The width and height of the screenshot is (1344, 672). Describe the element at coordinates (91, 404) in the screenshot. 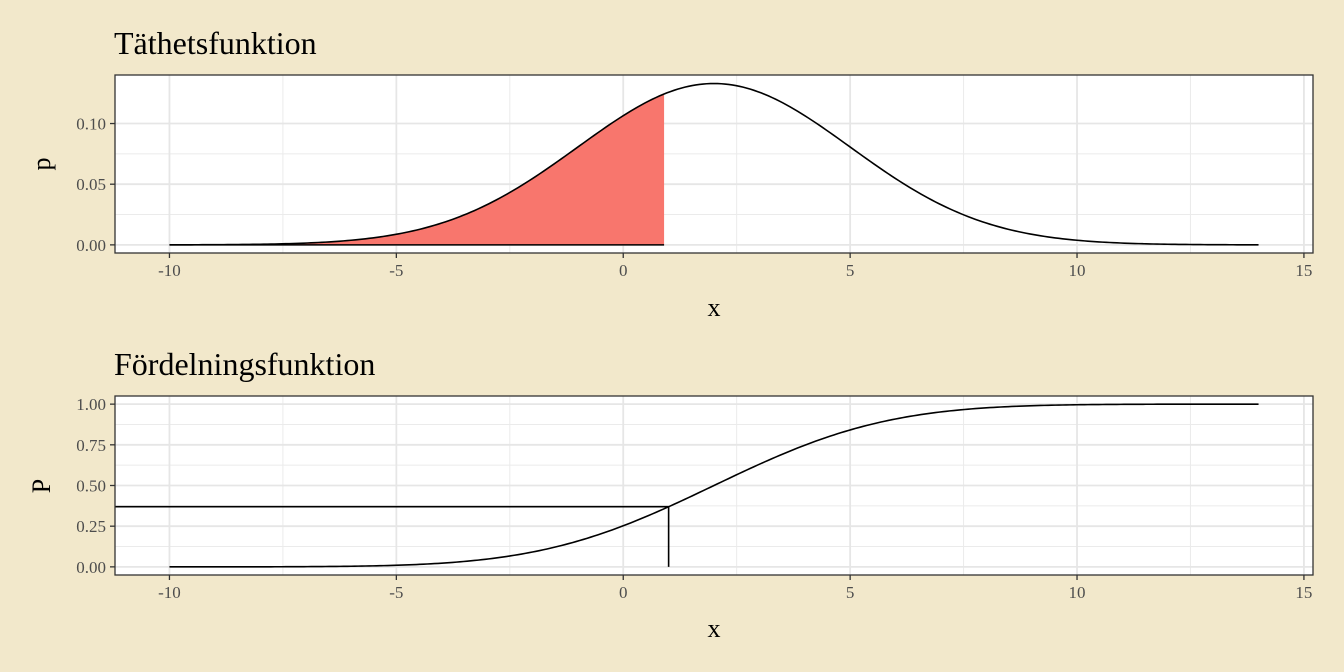

I see `y-tick-label: 1.00` at that location.